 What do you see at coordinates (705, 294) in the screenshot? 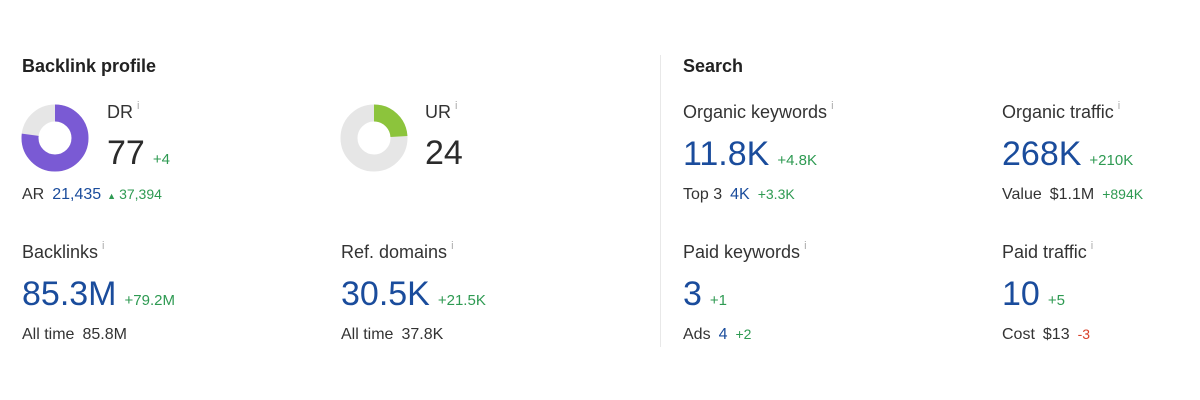
I see `metric-value-row: 3 +1` at bounding box center [705, 294].